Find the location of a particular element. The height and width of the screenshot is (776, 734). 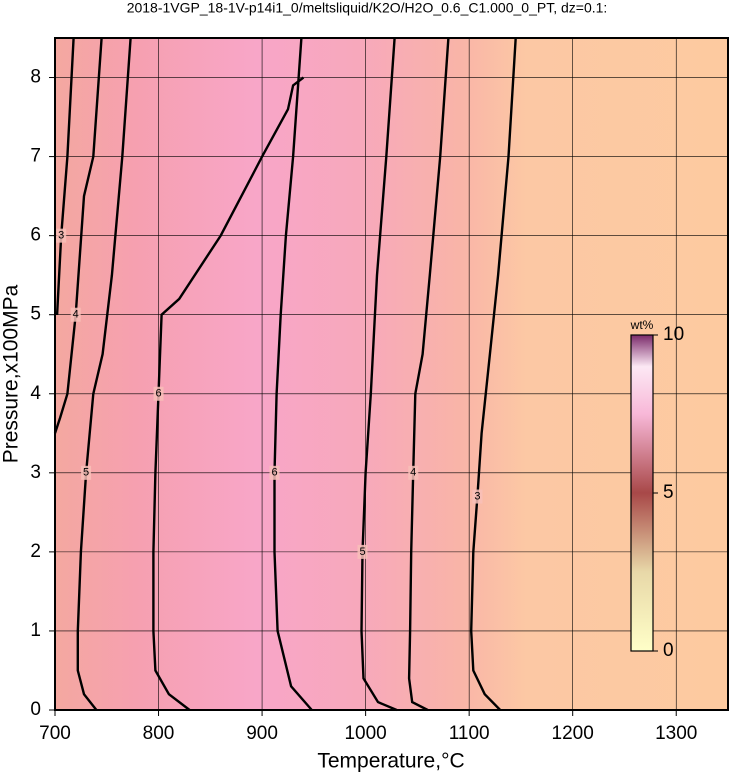

y-axis-label: Pressure,x100MPa is located at coordinates (11, 373).